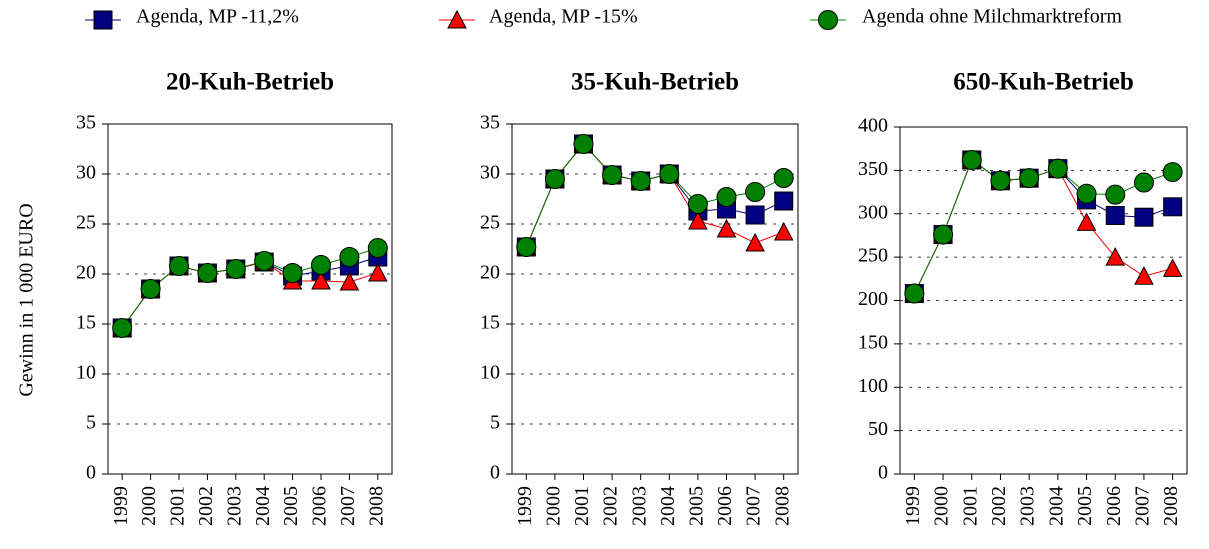  What do you see at coordinates (873, 126) in the screenshot?
I see `y-tick-label: 400` at bounding box center [873, 126].